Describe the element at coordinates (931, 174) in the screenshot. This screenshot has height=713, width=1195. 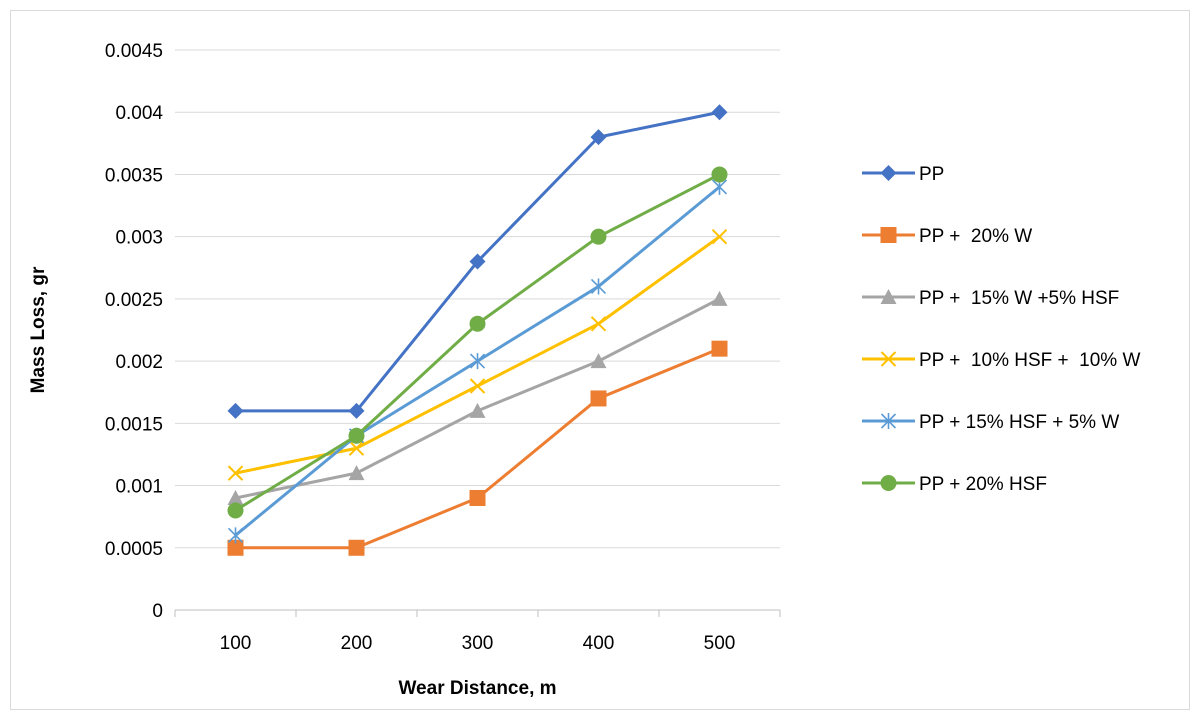
I see `legend-entry: PP` at that location.